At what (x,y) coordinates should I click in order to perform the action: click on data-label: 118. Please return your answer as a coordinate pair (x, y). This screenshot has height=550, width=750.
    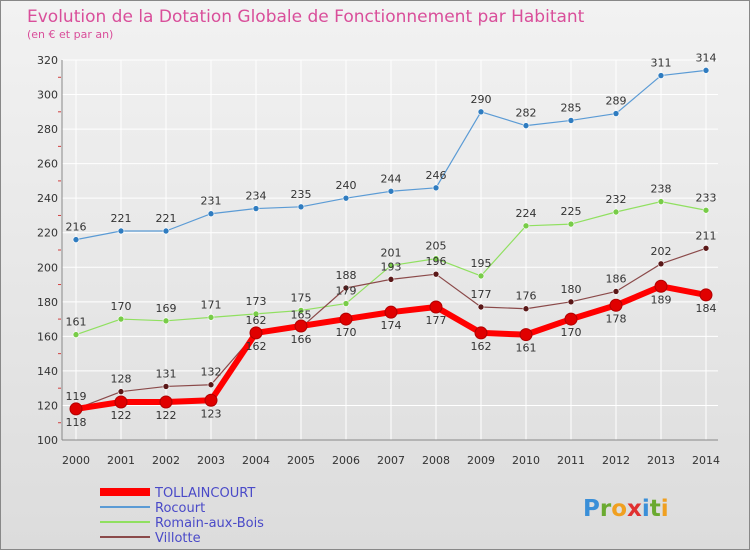
    Looking at the image, I should click on (76, 422).